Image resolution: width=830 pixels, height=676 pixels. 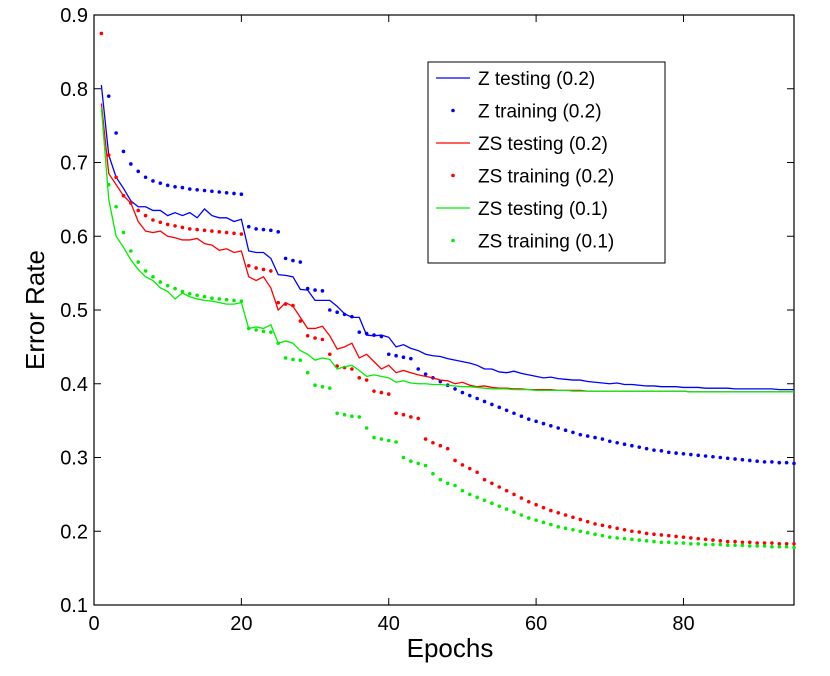 What do you see at coordinates (74, 16) in the screenshot?
I see `y-tick-label: 0.9` at bounding box center [74, 16].